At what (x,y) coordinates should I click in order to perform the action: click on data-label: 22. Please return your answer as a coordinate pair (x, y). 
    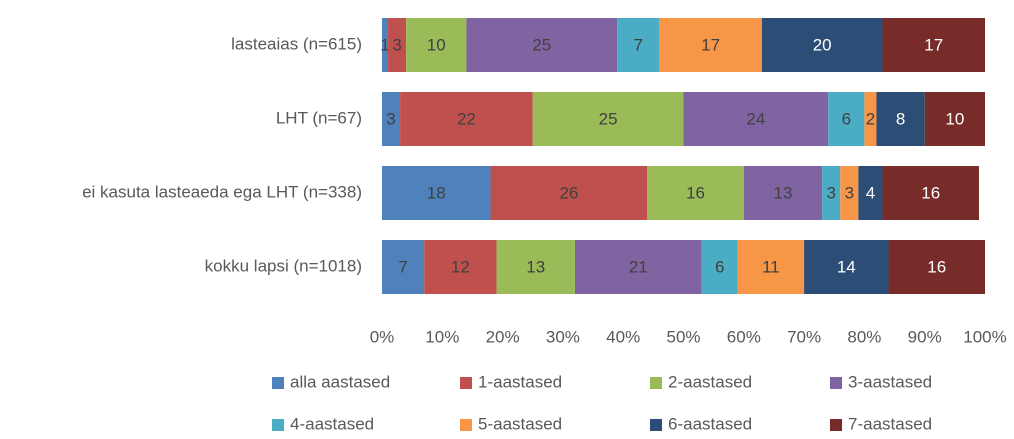
    Looking at the image, I should click on (466, 118).